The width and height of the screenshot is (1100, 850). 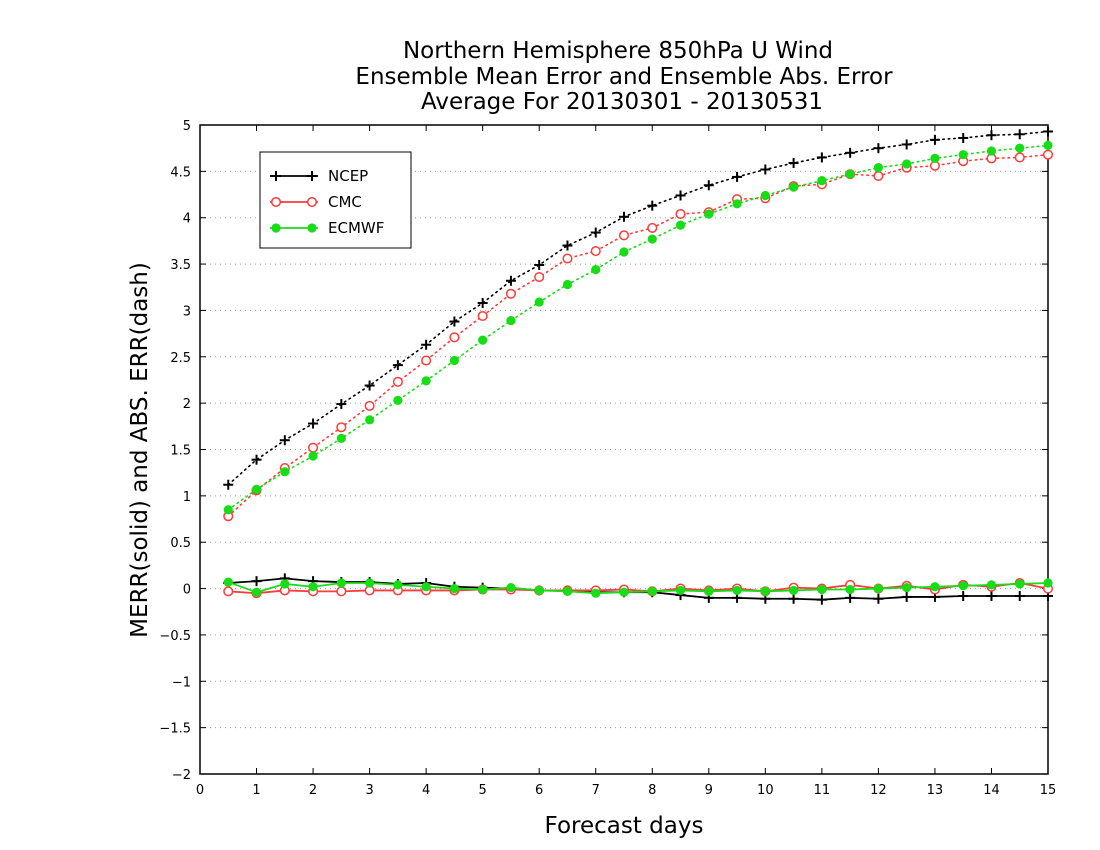 I want to click on y-tick-label: 3, so click(x=187, y=311).